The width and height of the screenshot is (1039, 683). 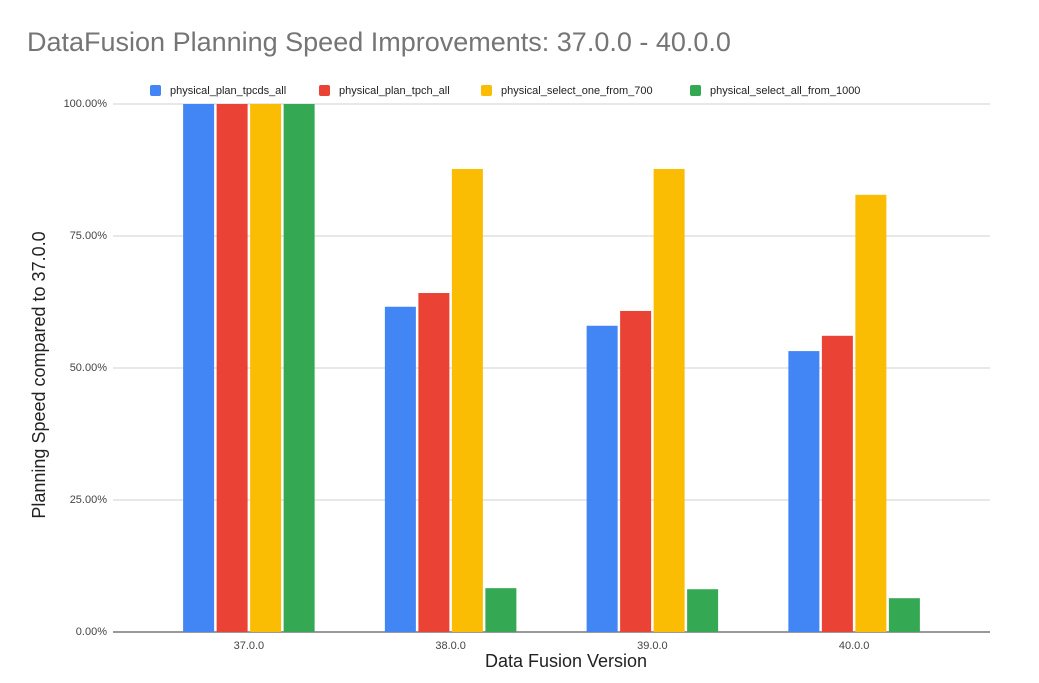 I want to click on x-tick-label: 37.0.0, so click(x=249, y=646).